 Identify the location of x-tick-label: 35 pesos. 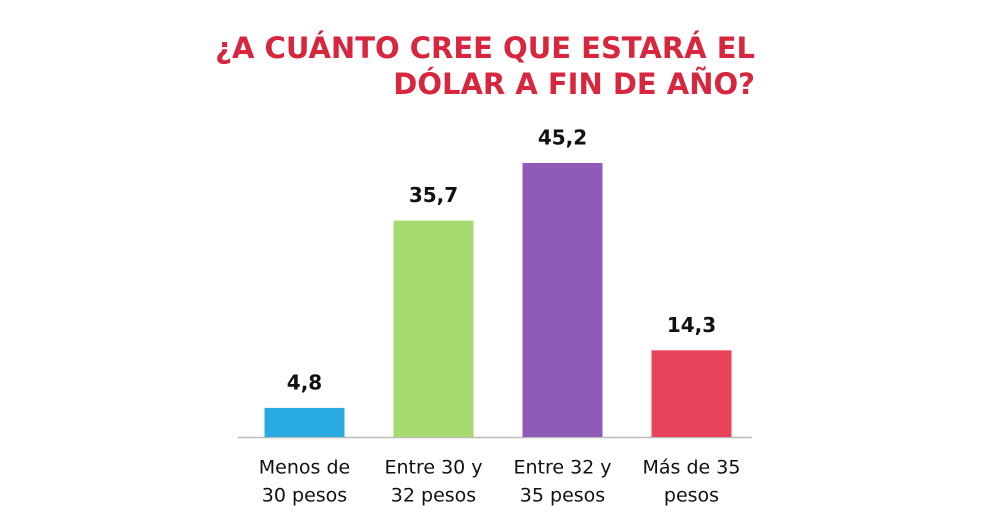
(562, 496).